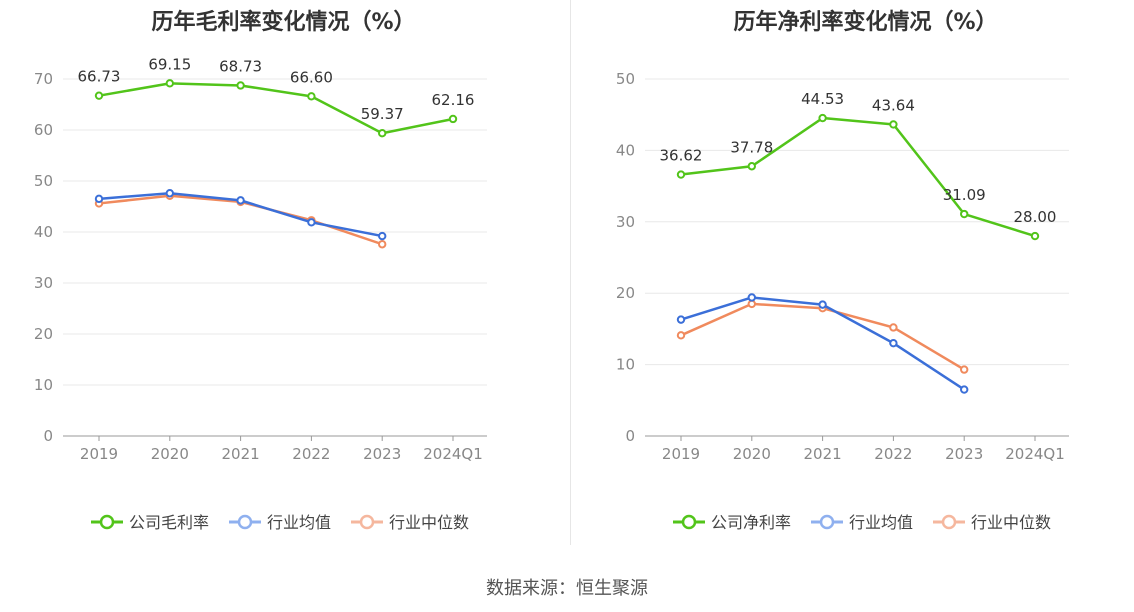  I want to click on y-tick-label: 60, so click(43, 130).